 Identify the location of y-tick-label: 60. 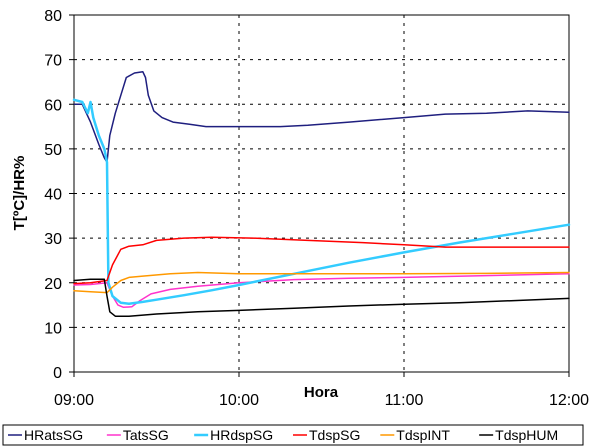
(53, 105).